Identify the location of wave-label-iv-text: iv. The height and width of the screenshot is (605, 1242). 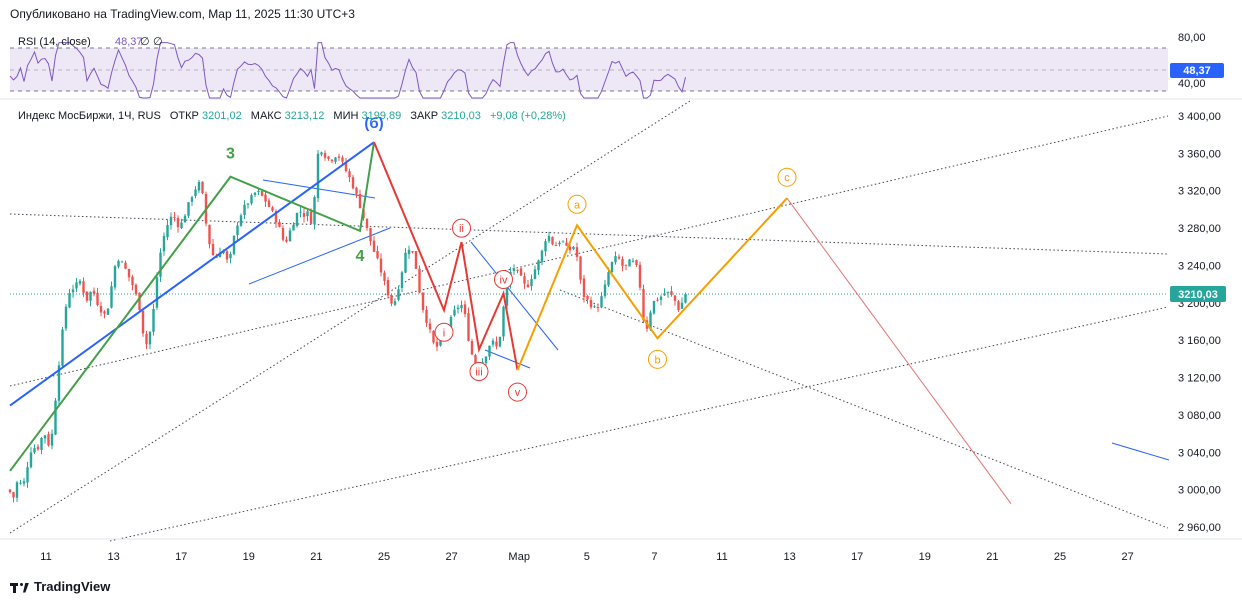
(504, 280).